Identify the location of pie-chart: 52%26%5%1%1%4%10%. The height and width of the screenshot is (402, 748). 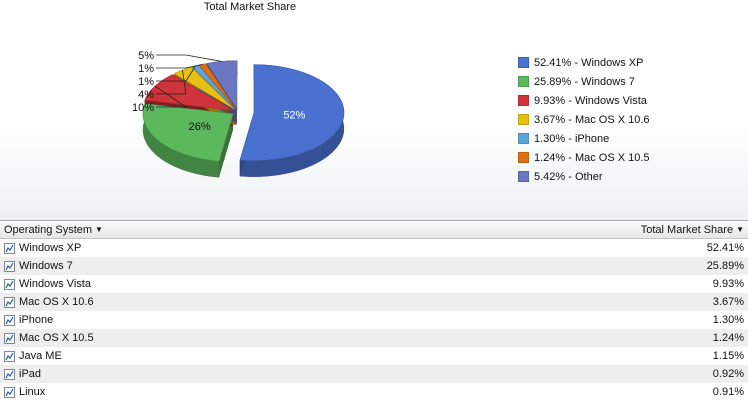
(238, 114).